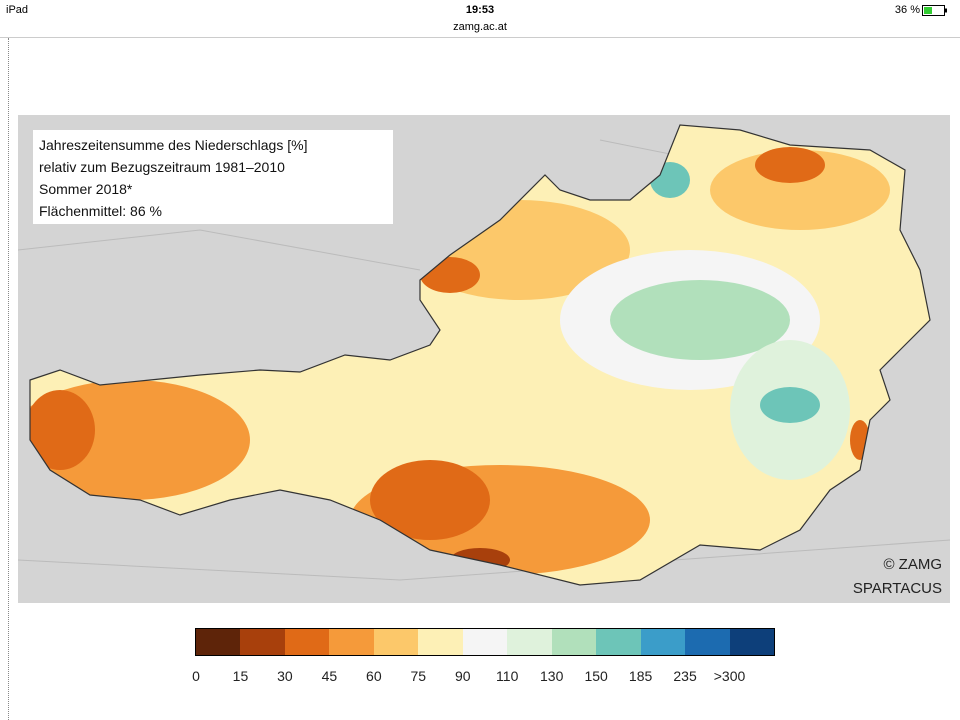  I want to click on scale-label: 45, so click(329, 676).